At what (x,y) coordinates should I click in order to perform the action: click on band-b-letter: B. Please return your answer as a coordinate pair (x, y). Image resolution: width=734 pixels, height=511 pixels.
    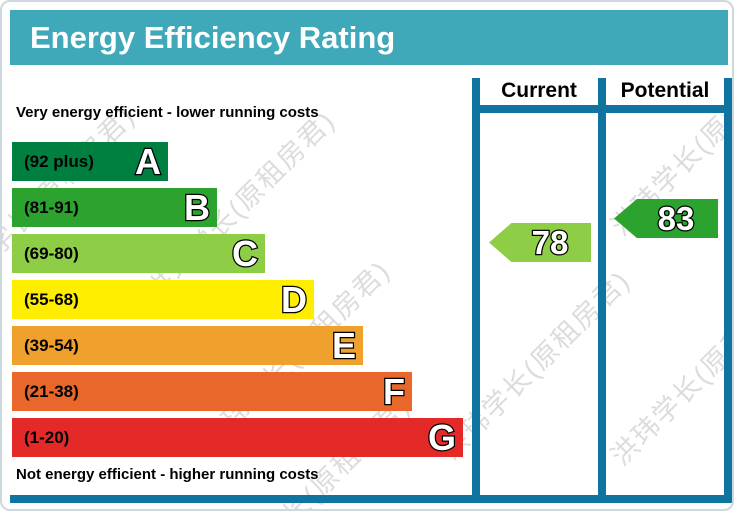
    Looking at the image, I should click on (197, 207).